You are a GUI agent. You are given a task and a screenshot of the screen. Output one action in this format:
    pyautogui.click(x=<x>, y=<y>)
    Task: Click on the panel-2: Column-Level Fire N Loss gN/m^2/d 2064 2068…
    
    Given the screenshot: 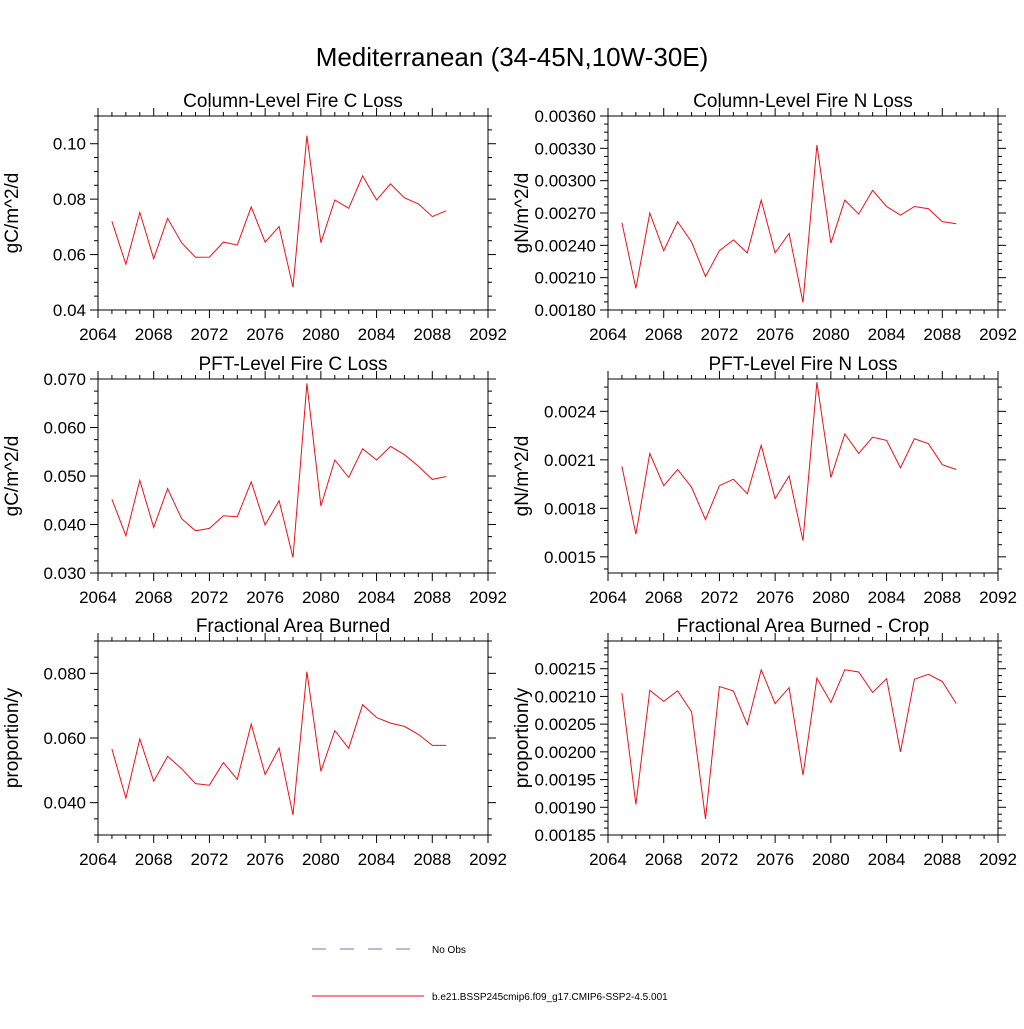 What is the action you would take?
    pyautogui.click(x=764, y=217)
    